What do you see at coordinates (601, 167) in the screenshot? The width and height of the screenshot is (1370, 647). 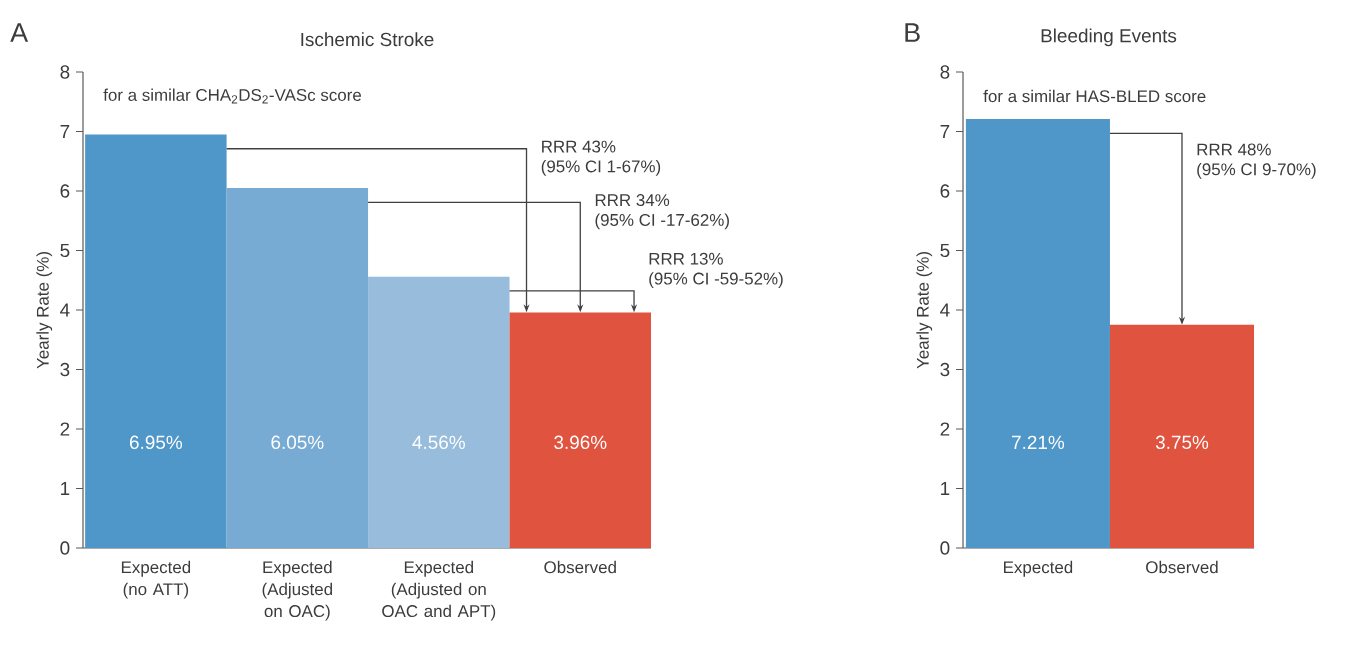 I see `annotation: (95% CI 1-67%)` at bounding box center [601, 167].